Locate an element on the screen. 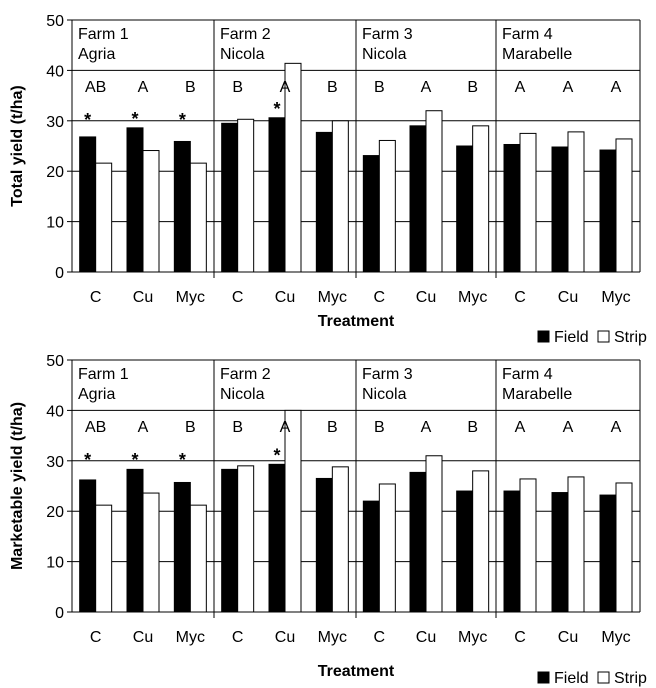 This screenshot has width=656, height=688. legend: Field Strip is located at coordinates (592, 678).